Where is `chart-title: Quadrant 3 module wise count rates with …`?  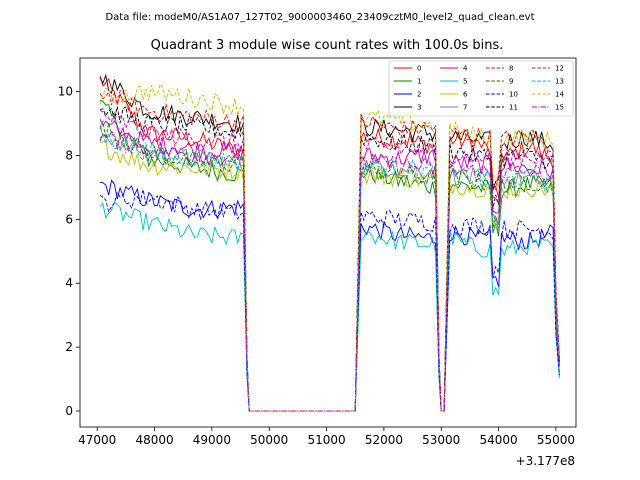
chart-title: Quadrant 3 module wise count rates with … is located at coordinates (327, 45).